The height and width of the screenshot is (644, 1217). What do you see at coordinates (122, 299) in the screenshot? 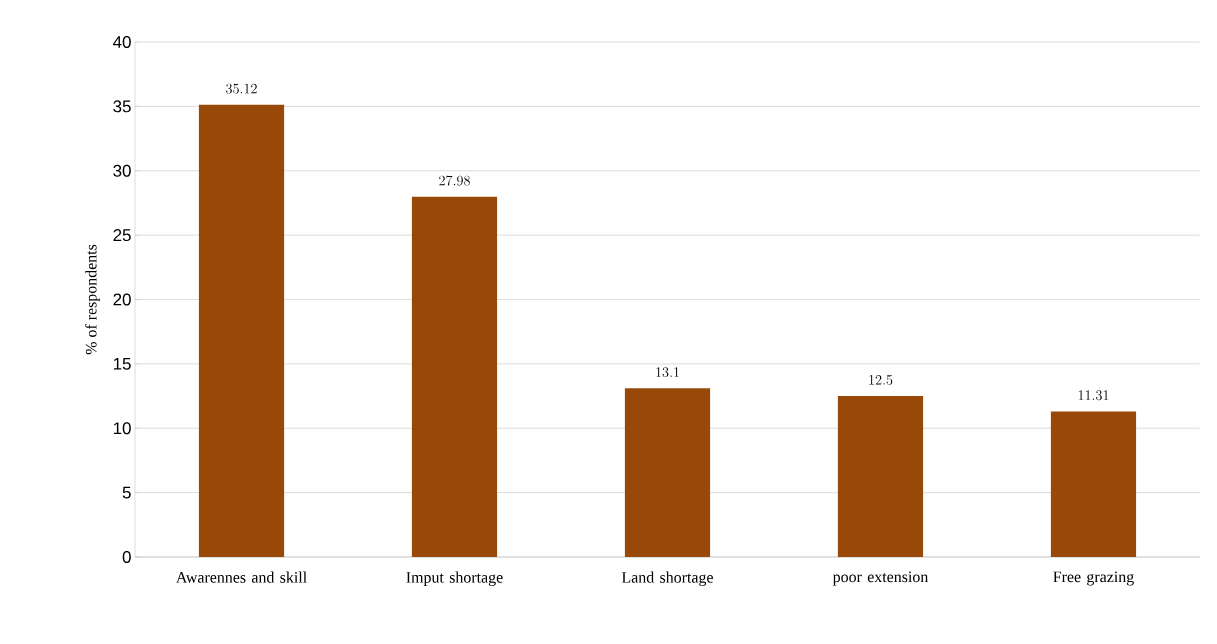
I see `y-tick-label: 20` at bounding box center [122, 299].